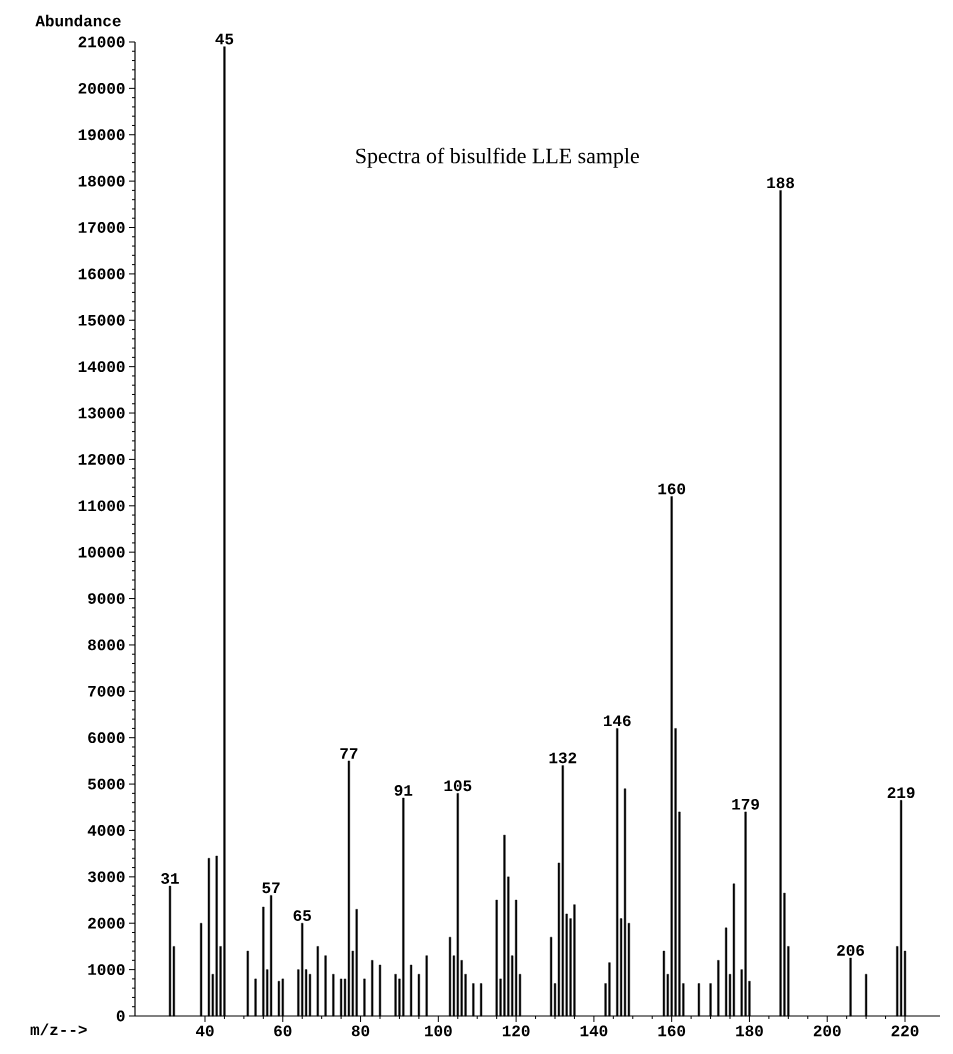  I want to click on x-tick-label: 80, so click(360, 1031).